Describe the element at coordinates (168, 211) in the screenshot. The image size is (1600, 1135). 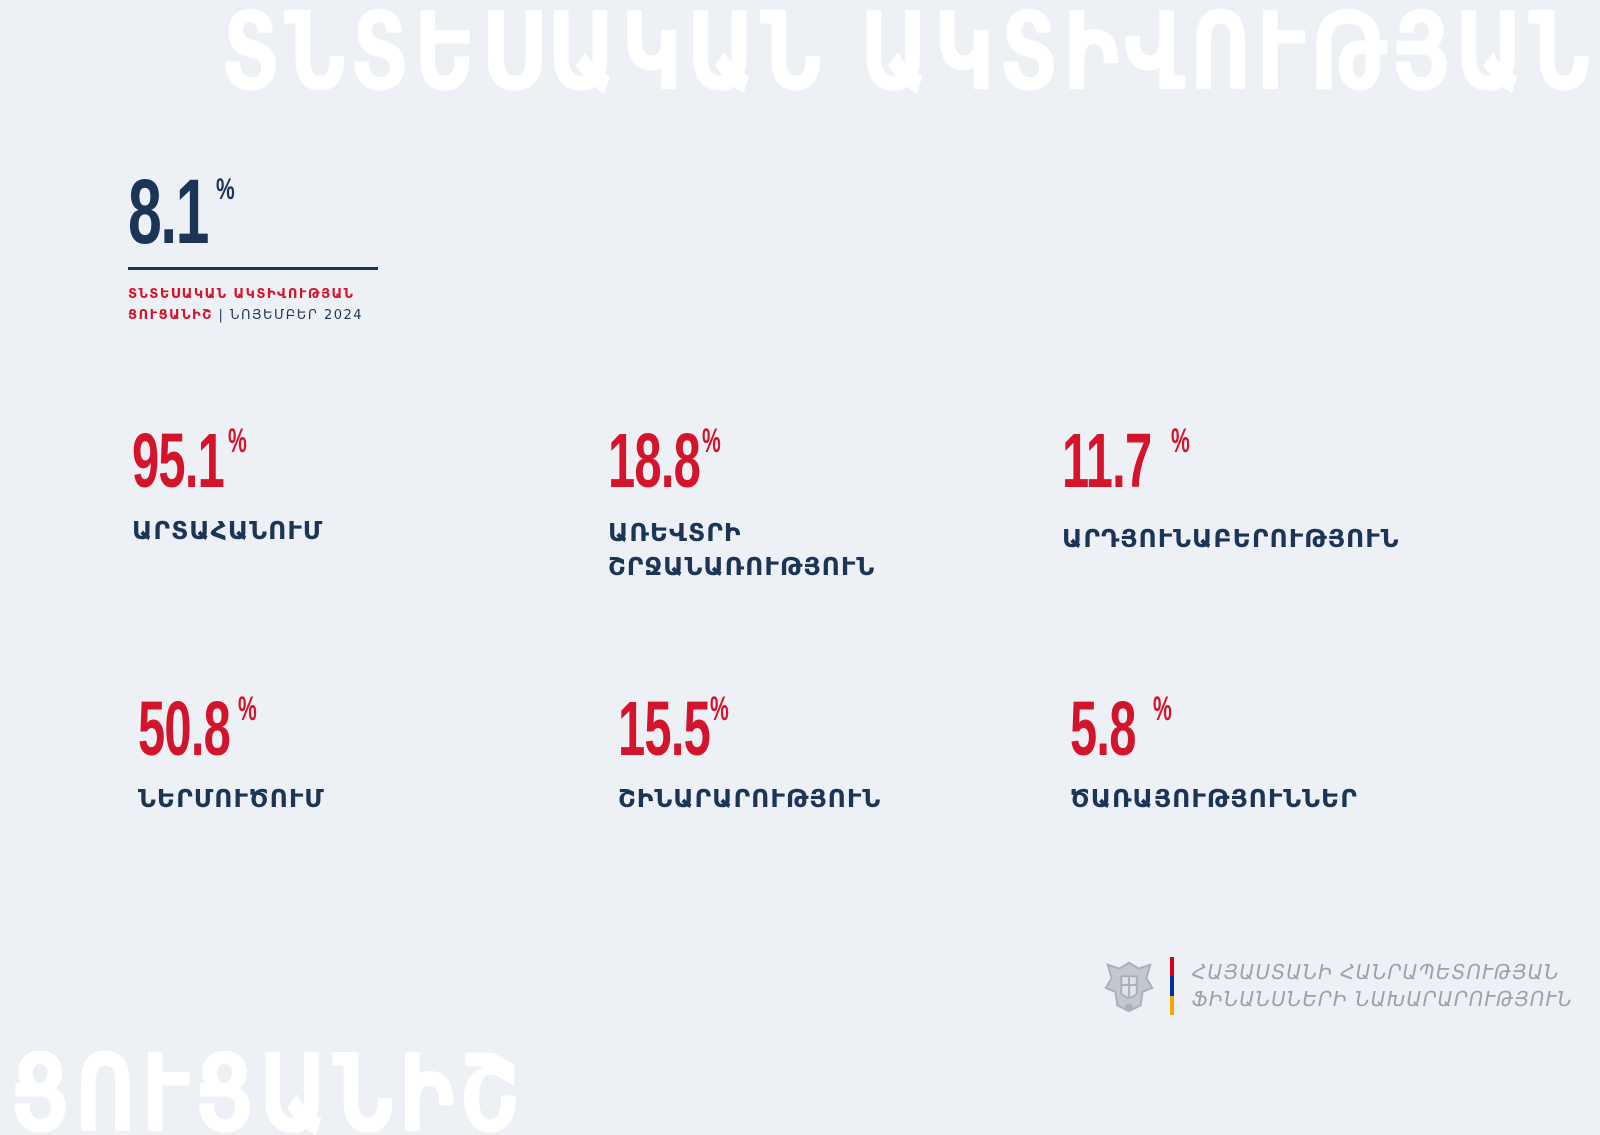
I see `headline-value: 8.1` at that location.